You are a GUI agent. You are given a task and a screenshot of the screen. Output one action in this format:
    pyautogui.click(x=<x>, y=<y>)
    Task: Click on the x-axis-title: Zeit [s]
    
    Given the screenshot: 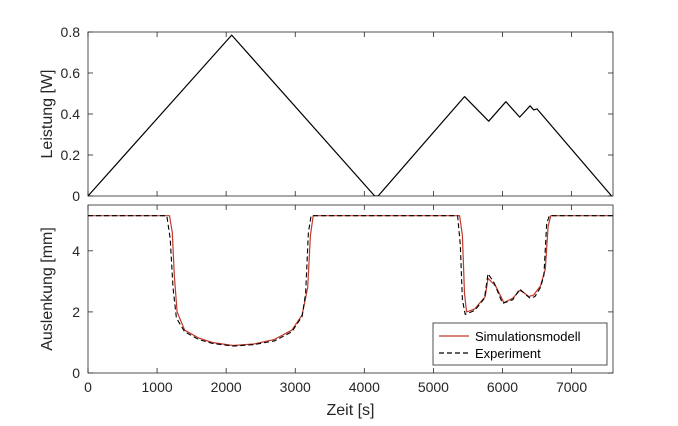 What is the action you would take?
    pyautogui.click(x=350, y=410)
    